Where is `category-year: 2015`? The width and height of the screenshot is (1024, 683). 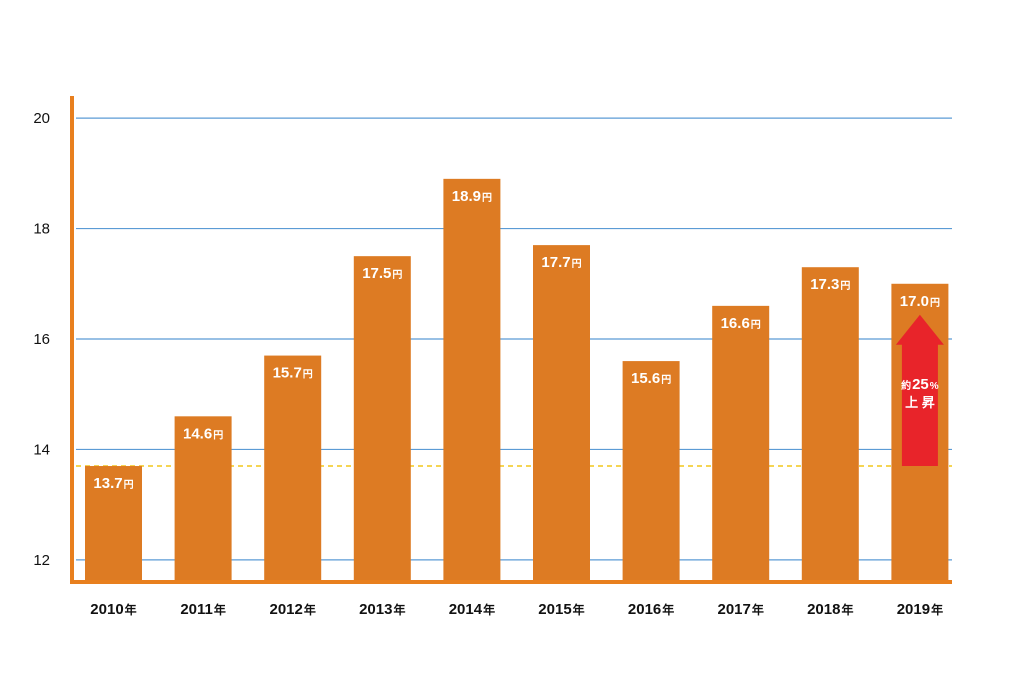
category-year: 2015 is located at coordinates (554, 609).